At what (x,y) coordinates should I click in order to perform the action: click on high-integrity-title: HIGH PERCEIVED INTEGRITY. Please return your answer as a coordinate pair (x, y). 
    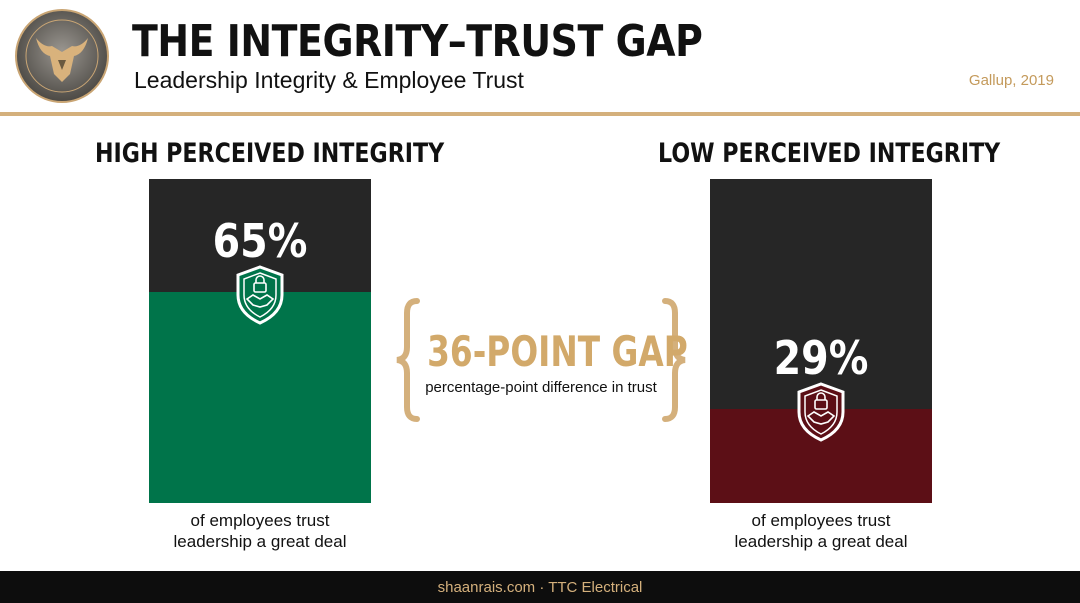
    Looking at the image, I should click on (270, 153).